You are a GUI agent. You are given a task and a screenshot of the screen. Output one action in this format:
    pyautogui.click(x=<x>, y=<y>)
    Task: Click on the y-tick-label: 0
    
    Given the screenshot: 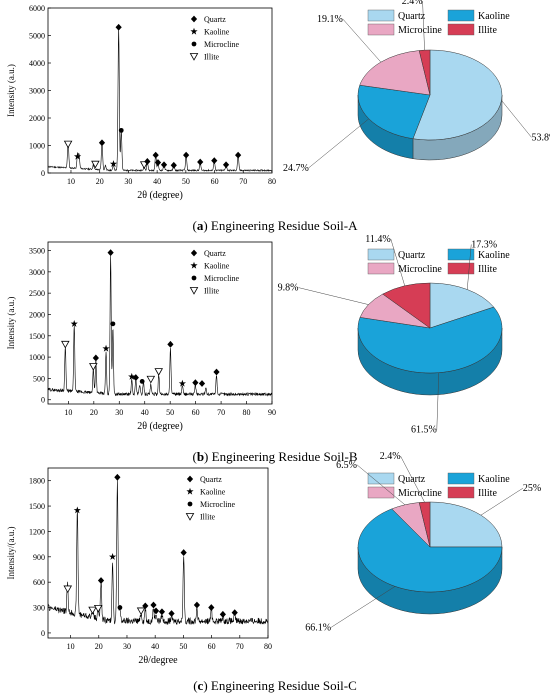 What is the action you would take?
    pyautogui.click(x=43, y=173)
    